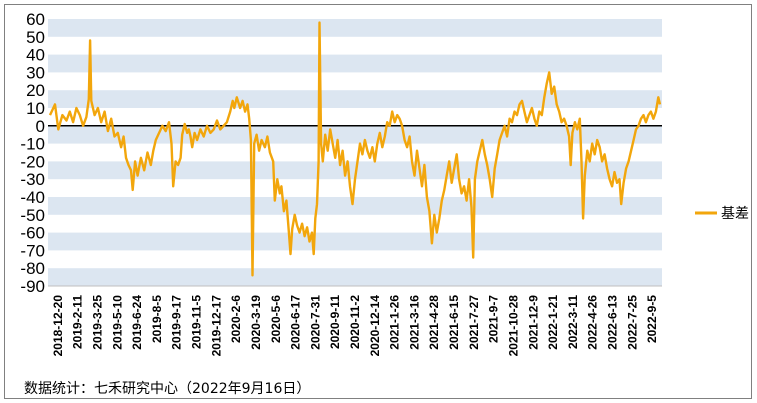 Image resolution: width=757 pixels, height=403 pixels. Describe the element at coordinates (32, 268) in the screenshot. I see `y-tick-label: -80` at that location.